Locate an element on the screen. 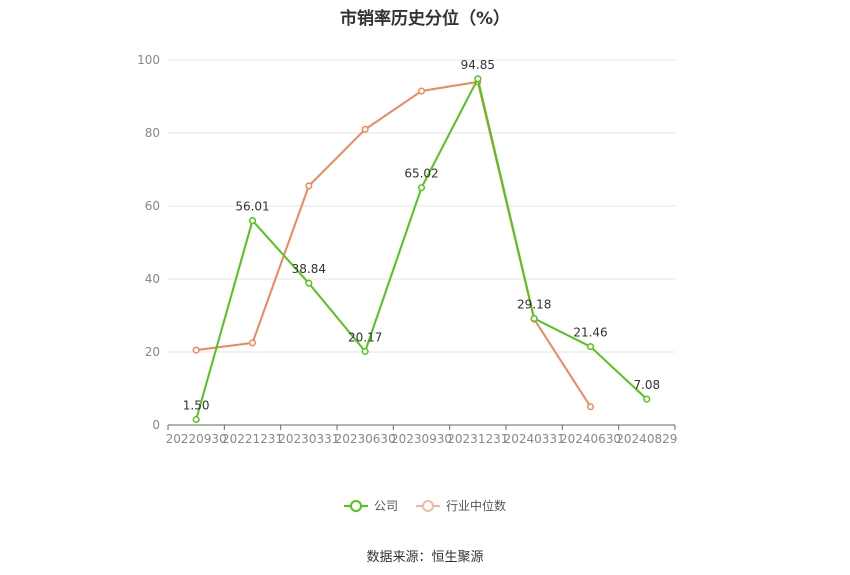  data-label: 21.46 is located at coordinates (590, 333).